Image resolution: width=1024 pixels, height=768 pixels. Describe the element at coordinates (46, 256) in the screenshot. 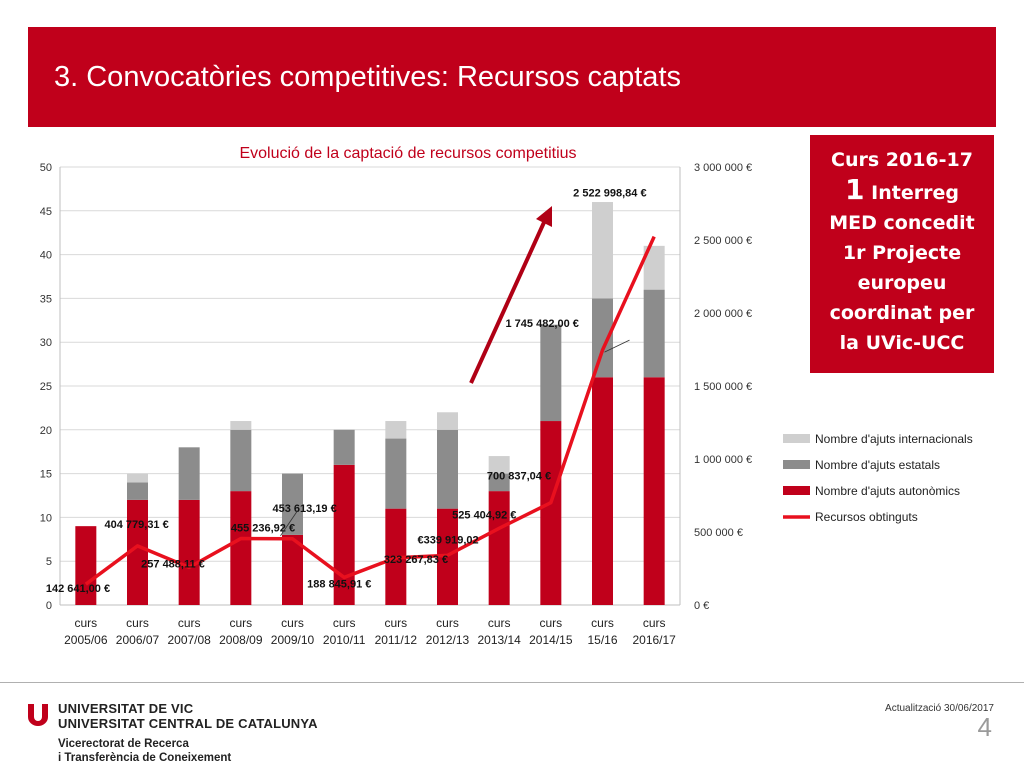

I see `y-left-tick-label: 40` at that location.